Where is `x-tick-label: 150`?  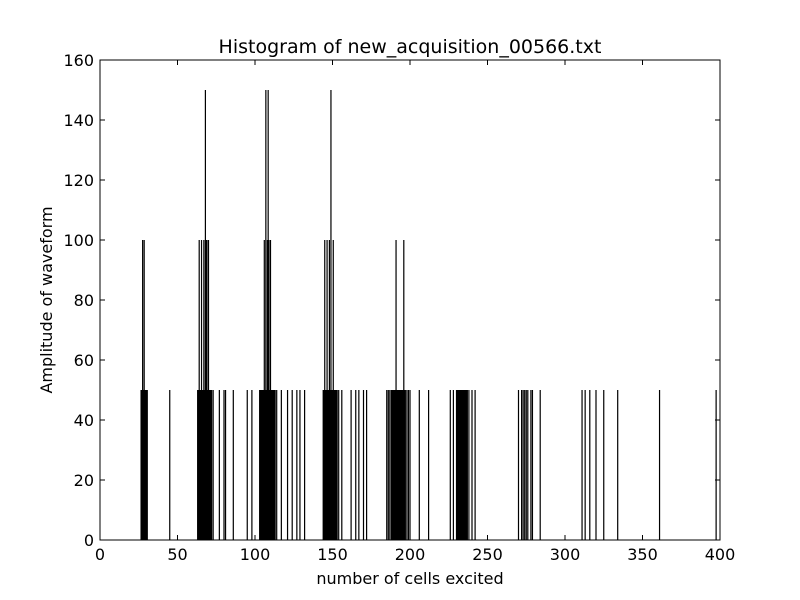 x-tick-label: 150 is located at coordinates (332, 554).